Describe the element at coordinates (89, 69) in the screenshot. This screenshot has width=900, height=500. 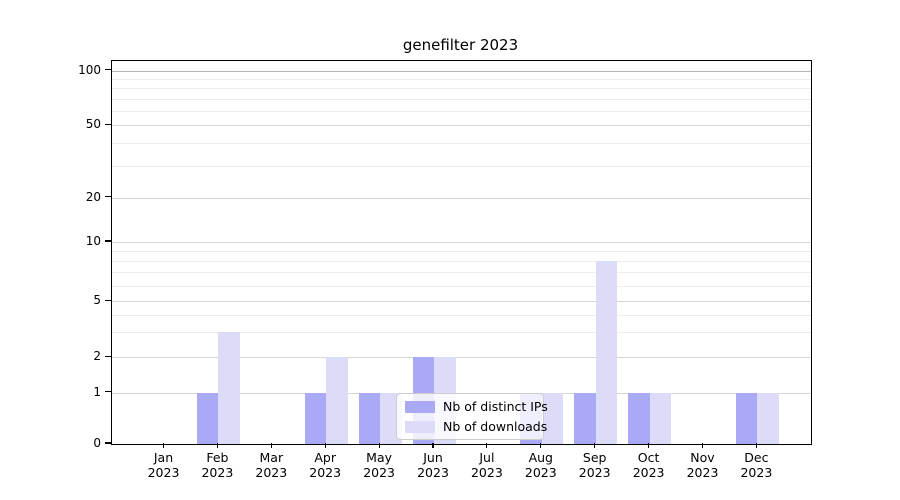
I see `y-tick-label: 100` at that location.